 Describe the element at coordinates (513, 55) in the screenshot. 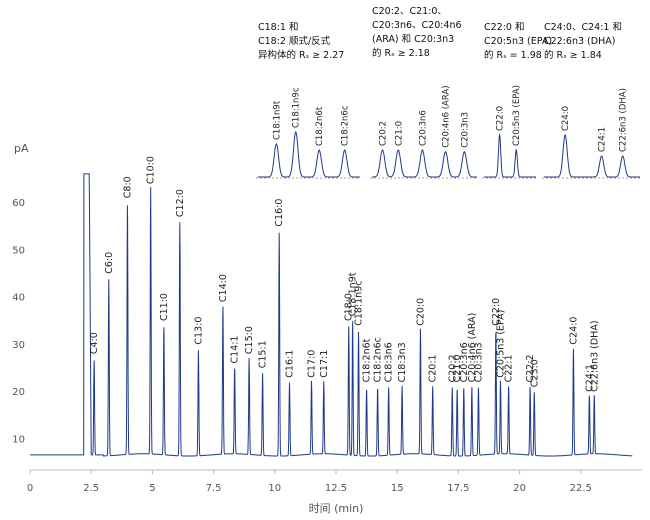

I see `inset-annotation: 的 Rₛ = 1.98` at that location.